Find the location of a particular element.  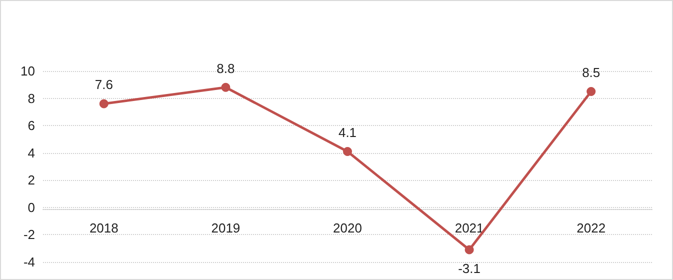

data-label: -3.1 is located at coordinates (469, 268).